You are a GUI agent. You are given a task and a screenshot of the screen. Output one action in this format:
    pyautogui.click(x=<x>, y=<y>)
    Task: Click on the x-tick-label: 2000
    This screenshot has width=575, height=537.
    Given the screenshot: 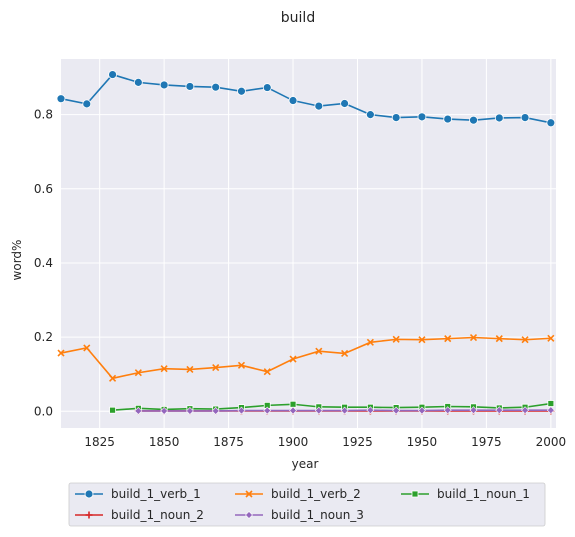 What is the action you would take?
    pyautogui.click(x=551, y=442)
    